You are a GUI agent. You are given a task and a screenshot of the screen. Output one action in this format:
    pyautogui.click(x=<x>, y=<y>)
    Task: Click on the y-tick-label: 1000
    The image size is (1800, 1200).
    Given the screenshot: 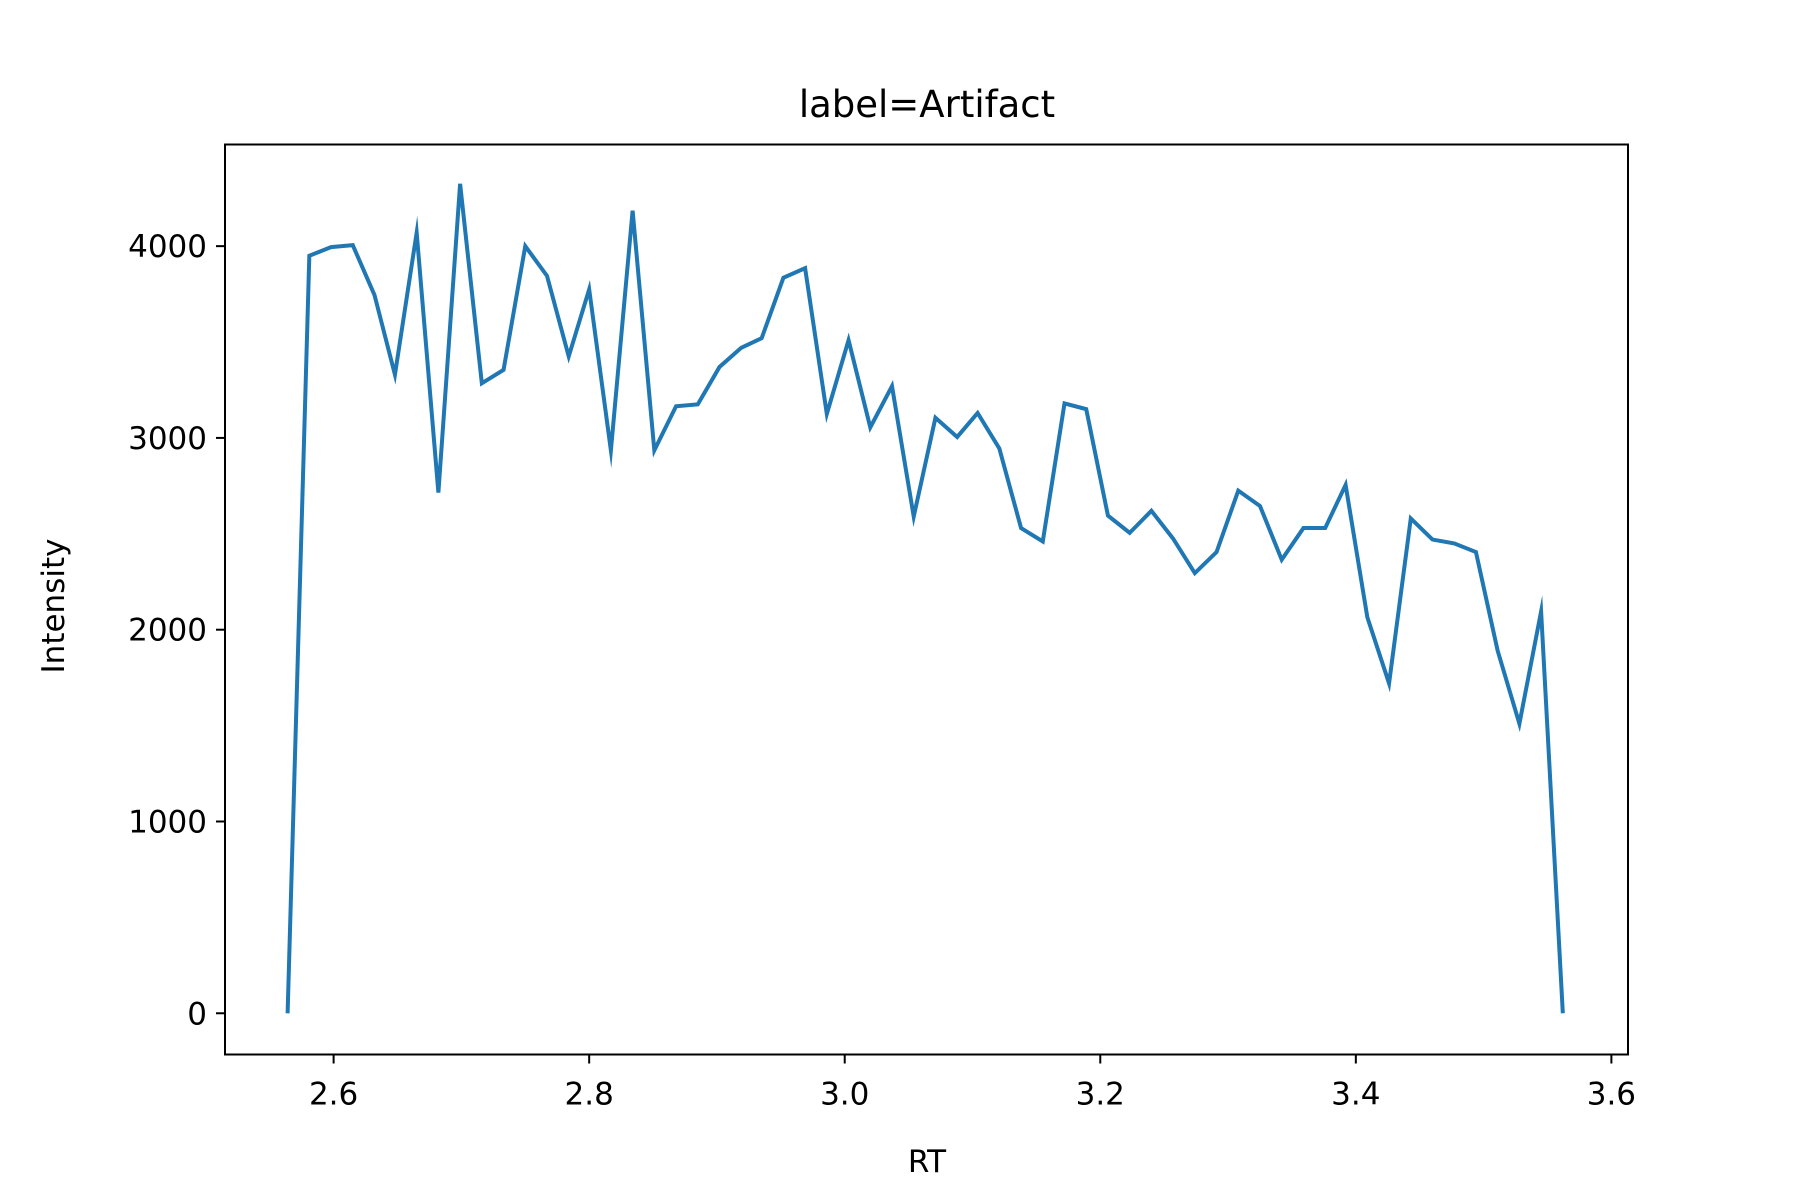 What is the action you would take?
    pyautogui.click(x=167, y=822)
    